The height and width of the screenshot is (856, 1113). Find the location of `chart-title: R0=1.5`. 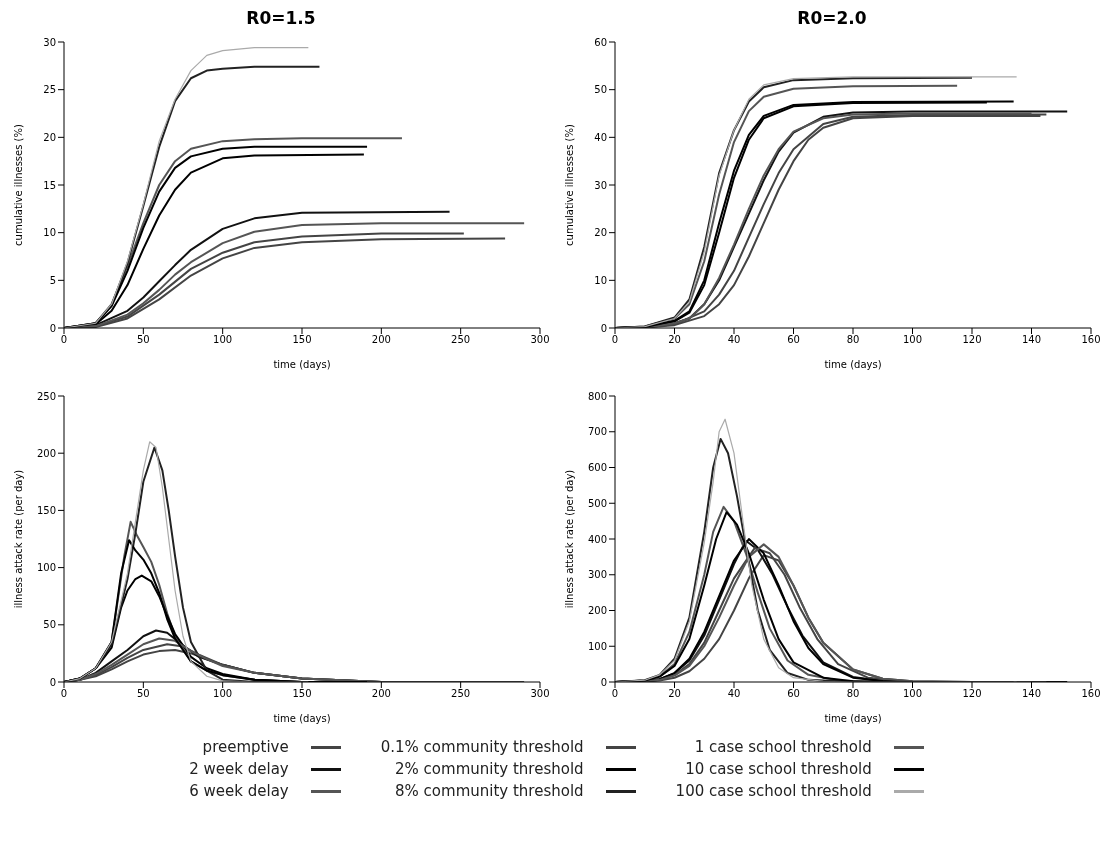

chart-title: R0=1.5 is located at coordinates (281, 19).